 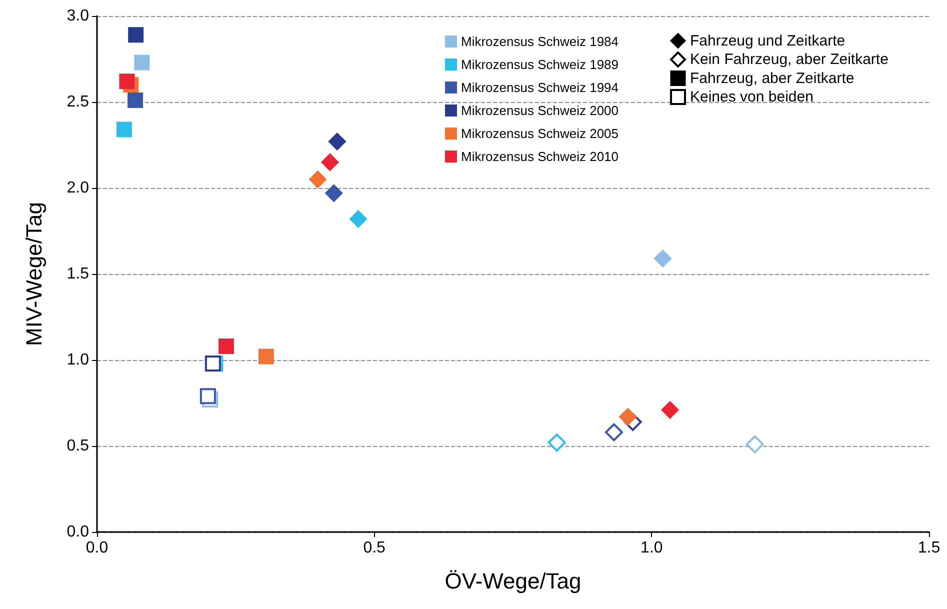 I want to click on x-tick-label: 1.0, so click(x=651, y=548).